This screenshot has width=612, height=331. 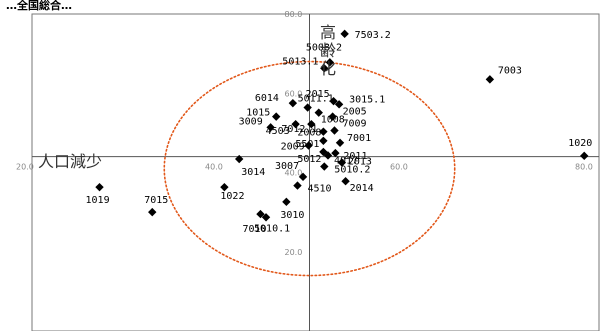 What do you see at coordinates (294, 252) in the screenshot?
I see `y-tick-label: 20.0` at bounding box center [294, 252].